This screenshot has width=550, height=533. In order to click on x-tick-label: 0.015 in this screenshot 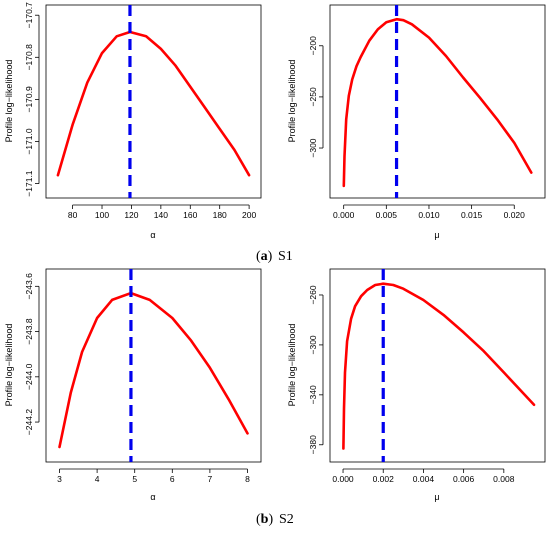, I will do `click(472, 215)`.